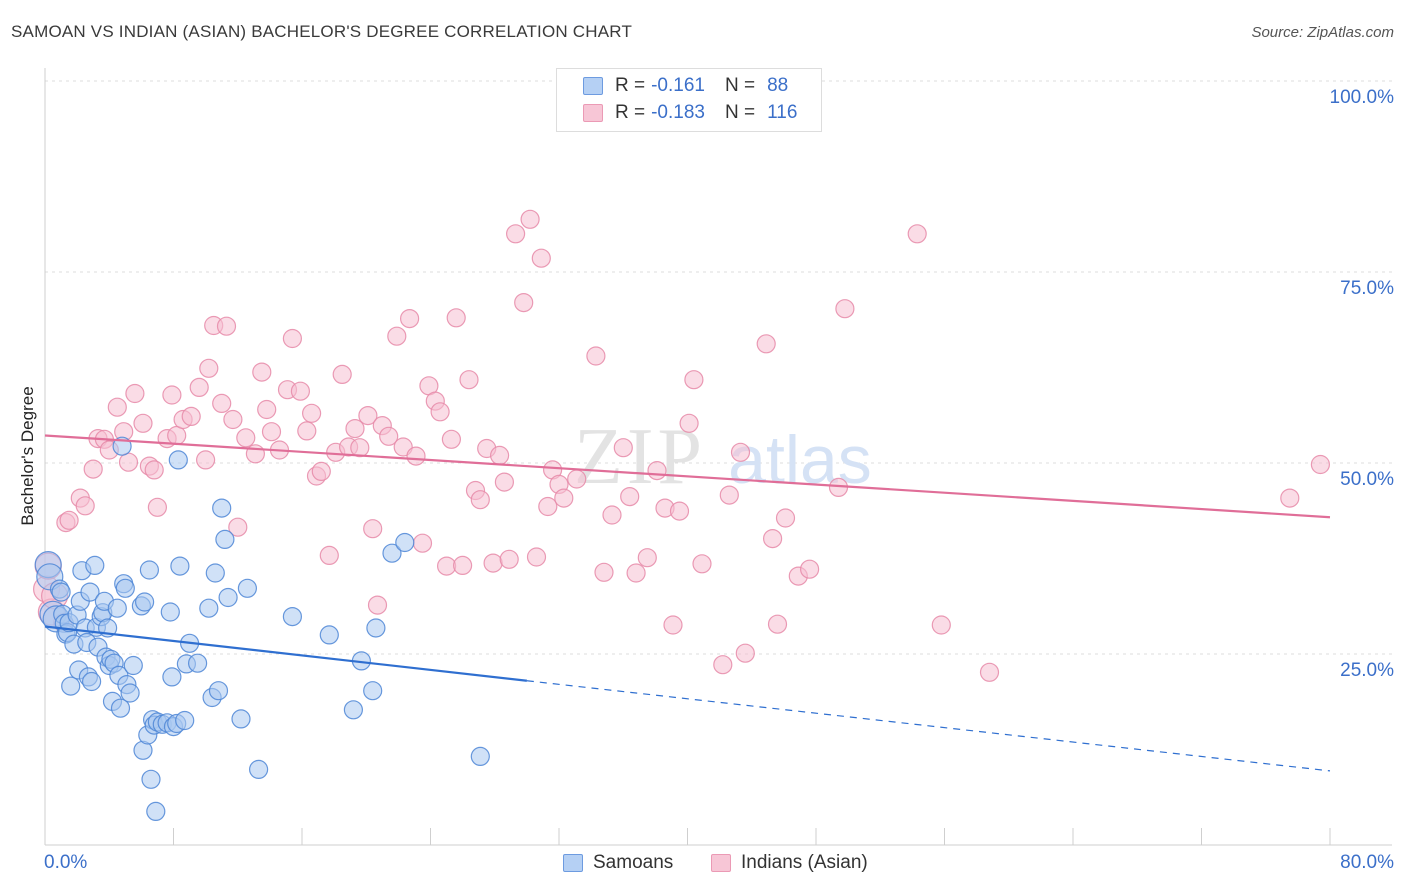  I want to click on y-tick-label: 50.0%, so click(1367, 479).